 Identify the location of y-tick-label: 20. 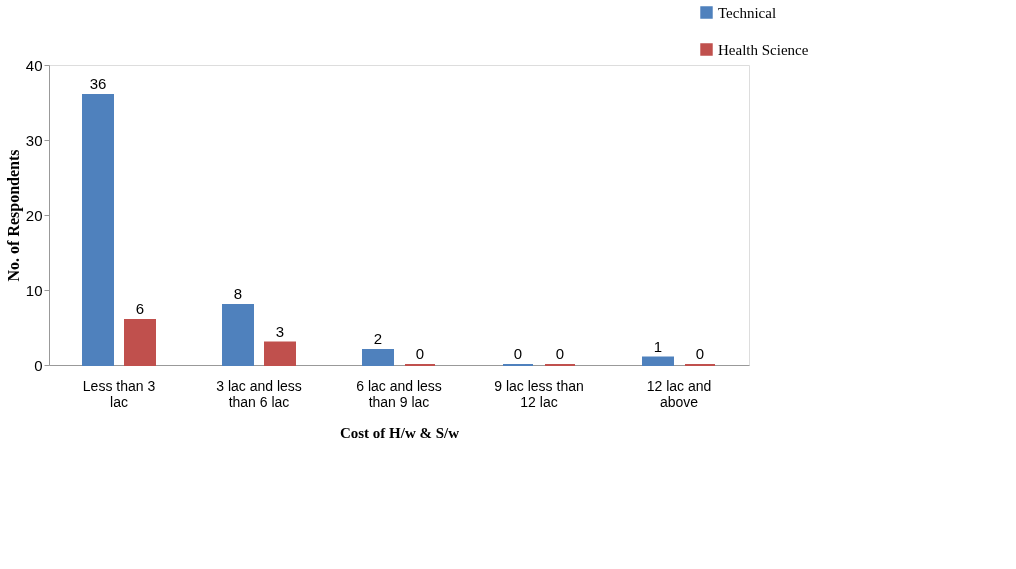
(34, 215).